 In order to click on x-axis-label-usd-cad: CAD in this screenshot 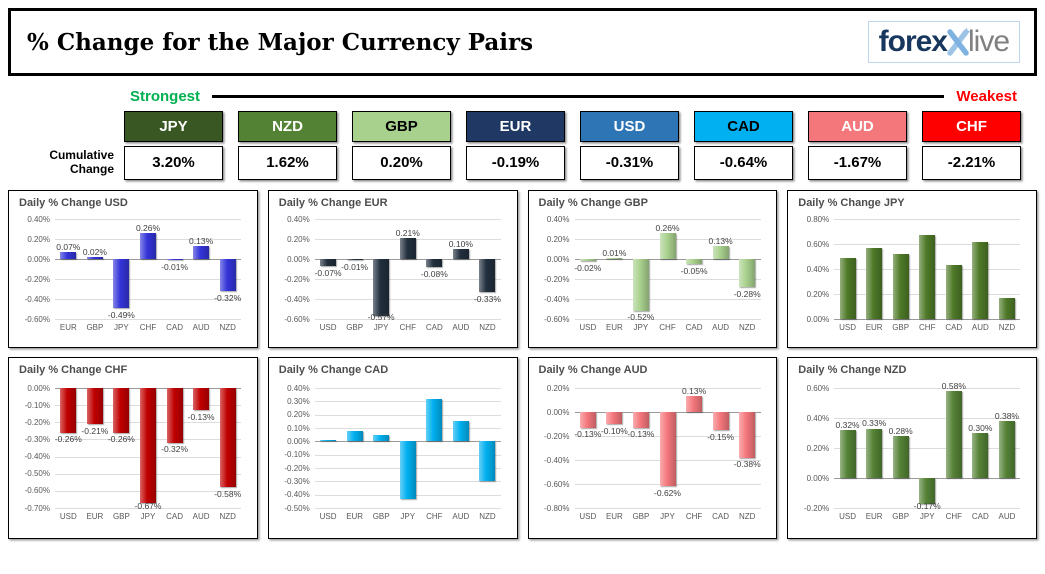, I will do `click(175, 327)`.